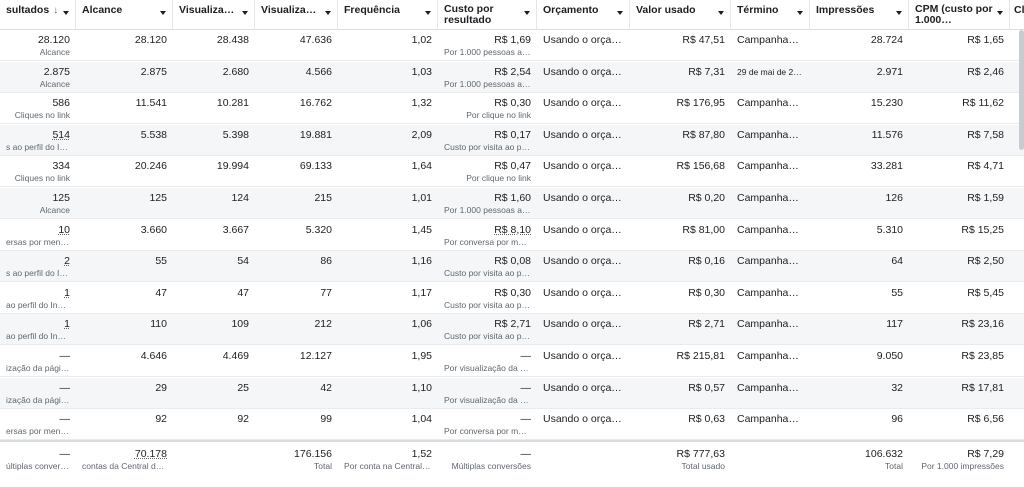  Describe the element at coordinates (388, 140) in the screenshot. I see `cell-frequencia: 2,09` at that location.